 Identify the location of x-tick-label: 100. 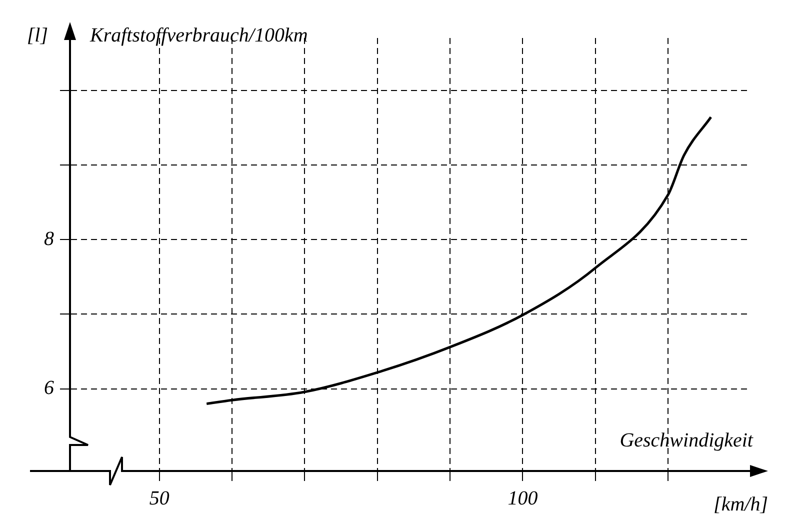
(523, 498).